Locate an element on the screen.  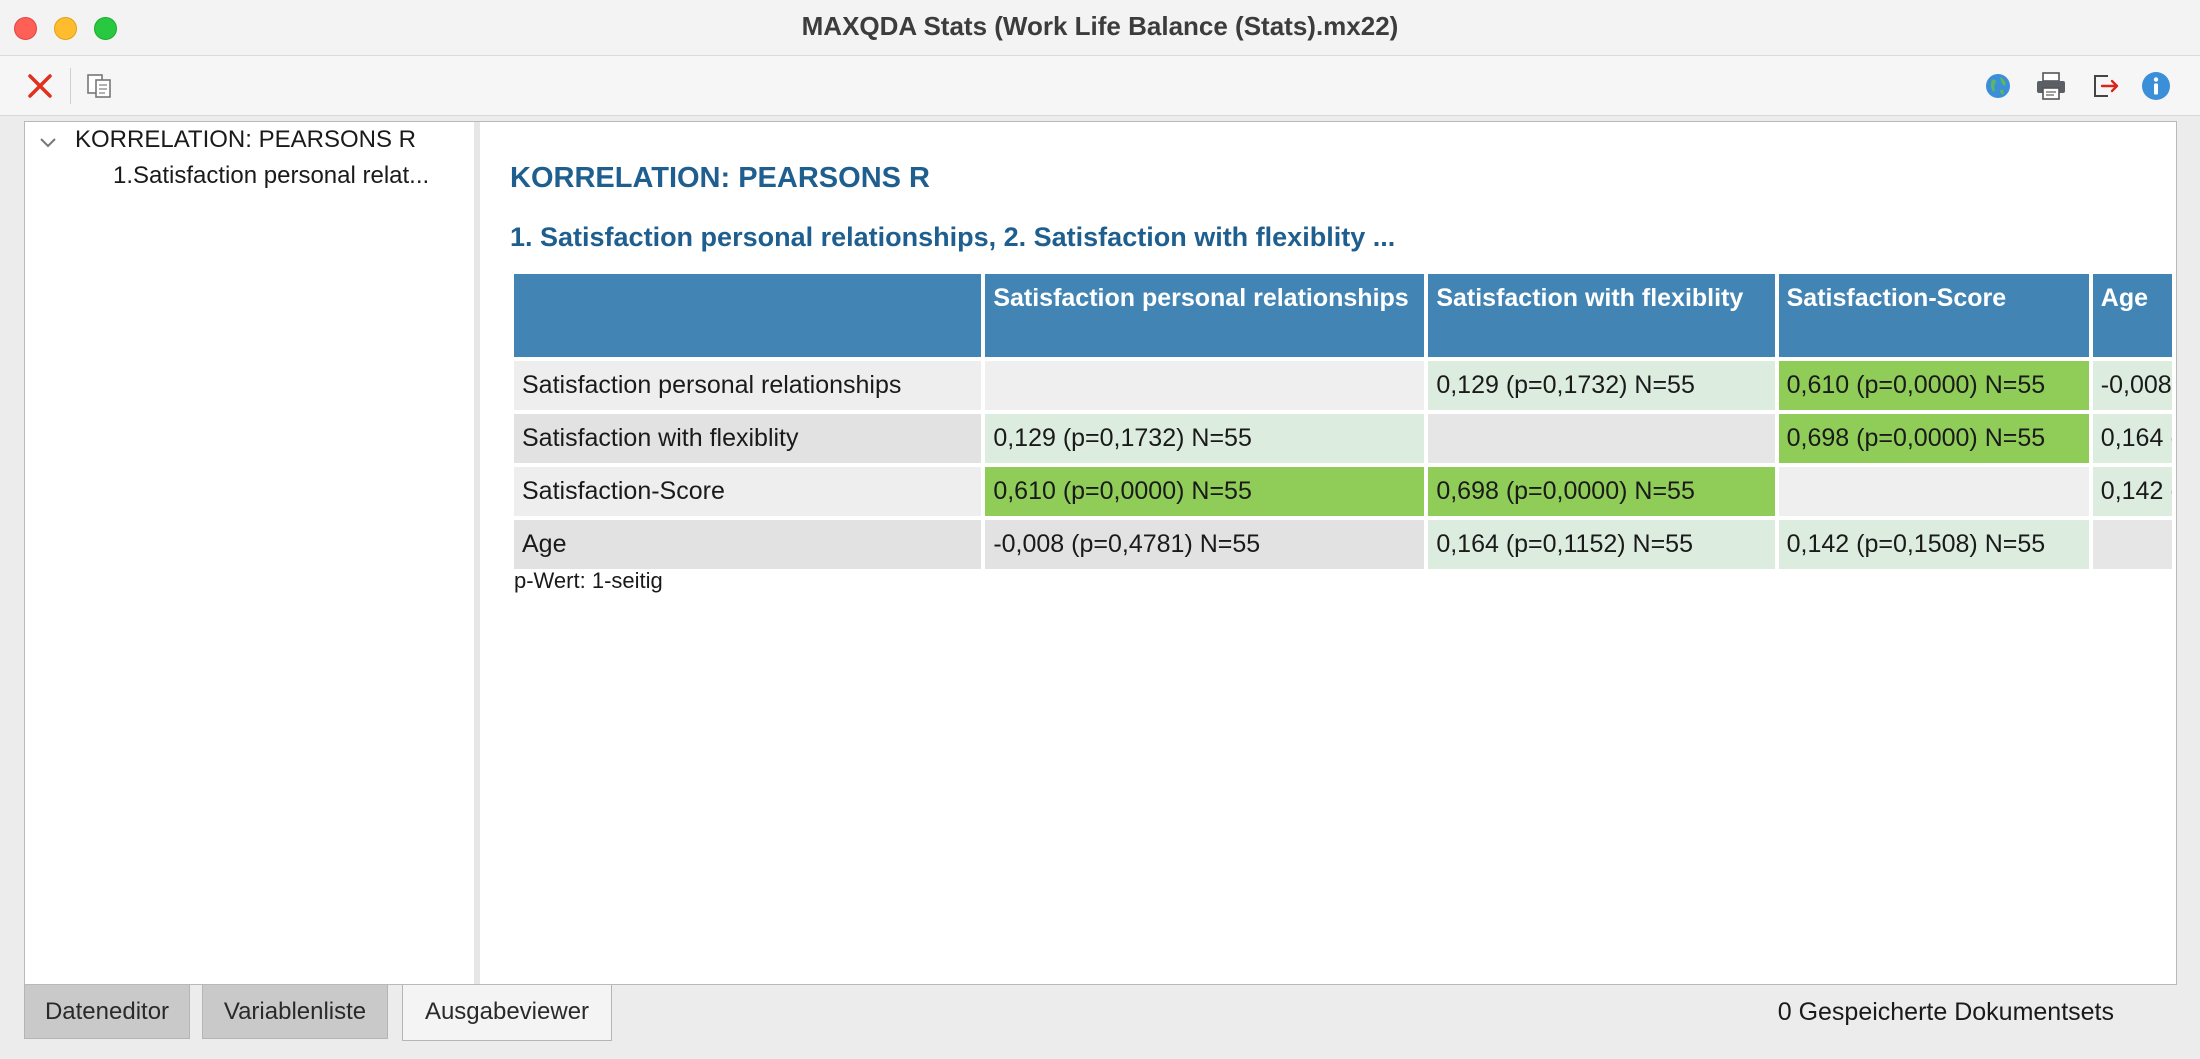
row-label: Satisfaction-Score is located at coordinates (748, 491).